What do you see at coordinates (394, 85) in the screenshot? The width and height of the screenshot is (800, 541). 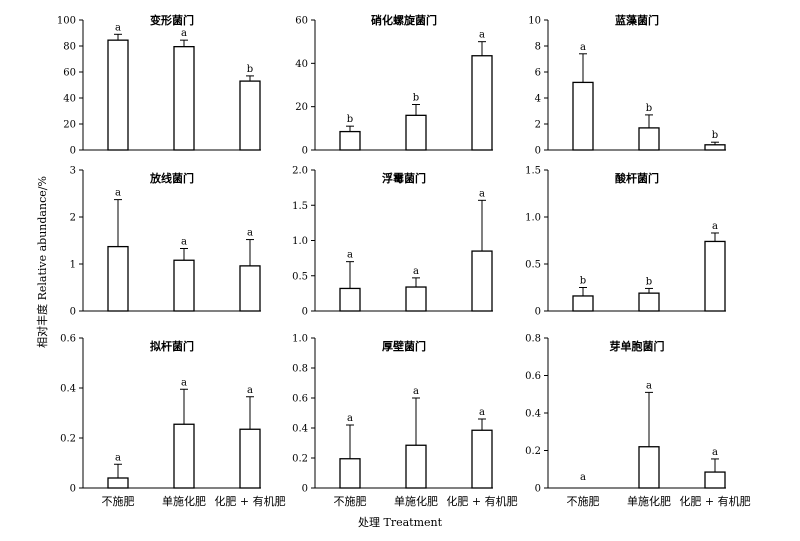 I see `panel-2: 0 20 40 60 硝化螺旋菌门 b b a` at bounding box center [394, 85].